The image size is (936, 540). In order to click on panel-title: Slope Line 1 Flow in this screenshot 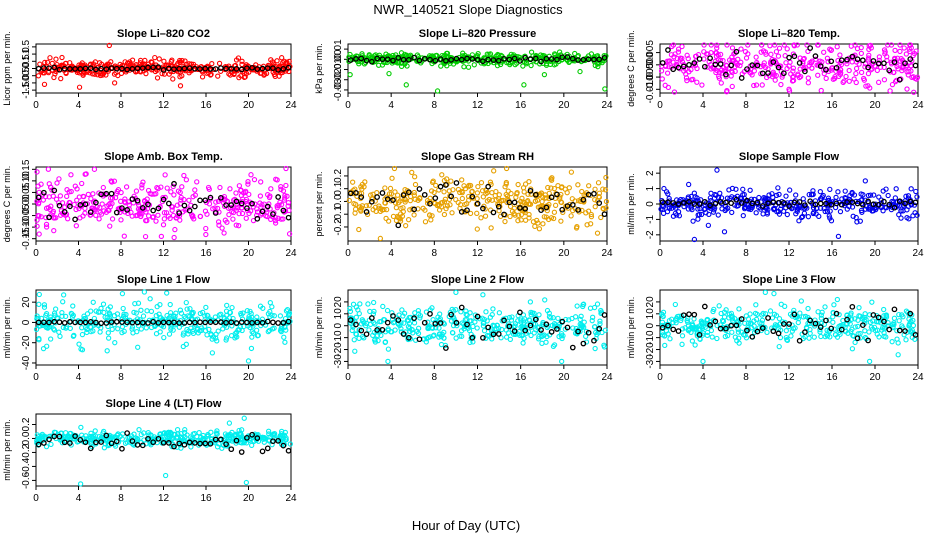, I will do `click(163, 280)`.